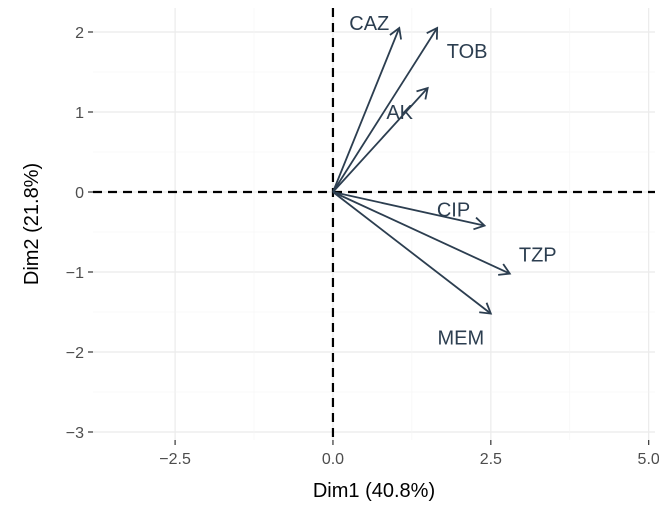 Image resolution: width=659 pixels, height=505 pixels. Describe the element at coordinates (79, 113) in the screenshot. I see `y-tick-label: 1` at that location.